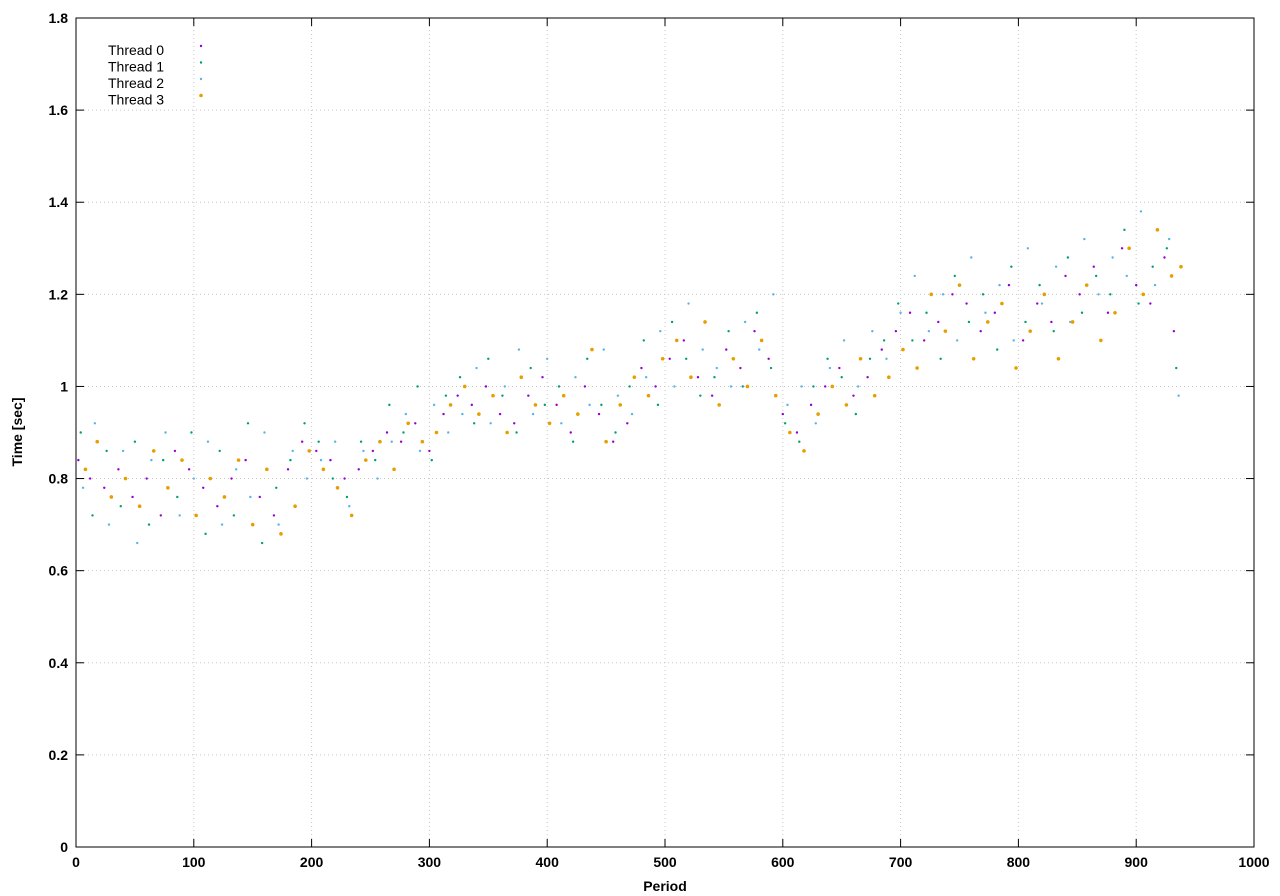  What do you see at coordinates (64, 847) in the screenshot?
I see `y-tick-label: 0` at bounding box center [64, 847].